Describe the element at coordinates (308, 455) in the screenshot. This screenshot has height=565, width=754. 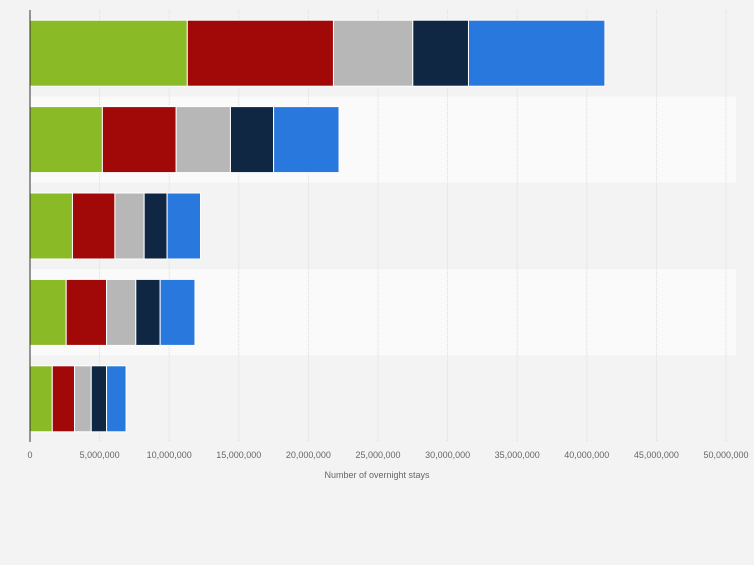
I see `x-tick-label-4: 20,000,000` at that location.